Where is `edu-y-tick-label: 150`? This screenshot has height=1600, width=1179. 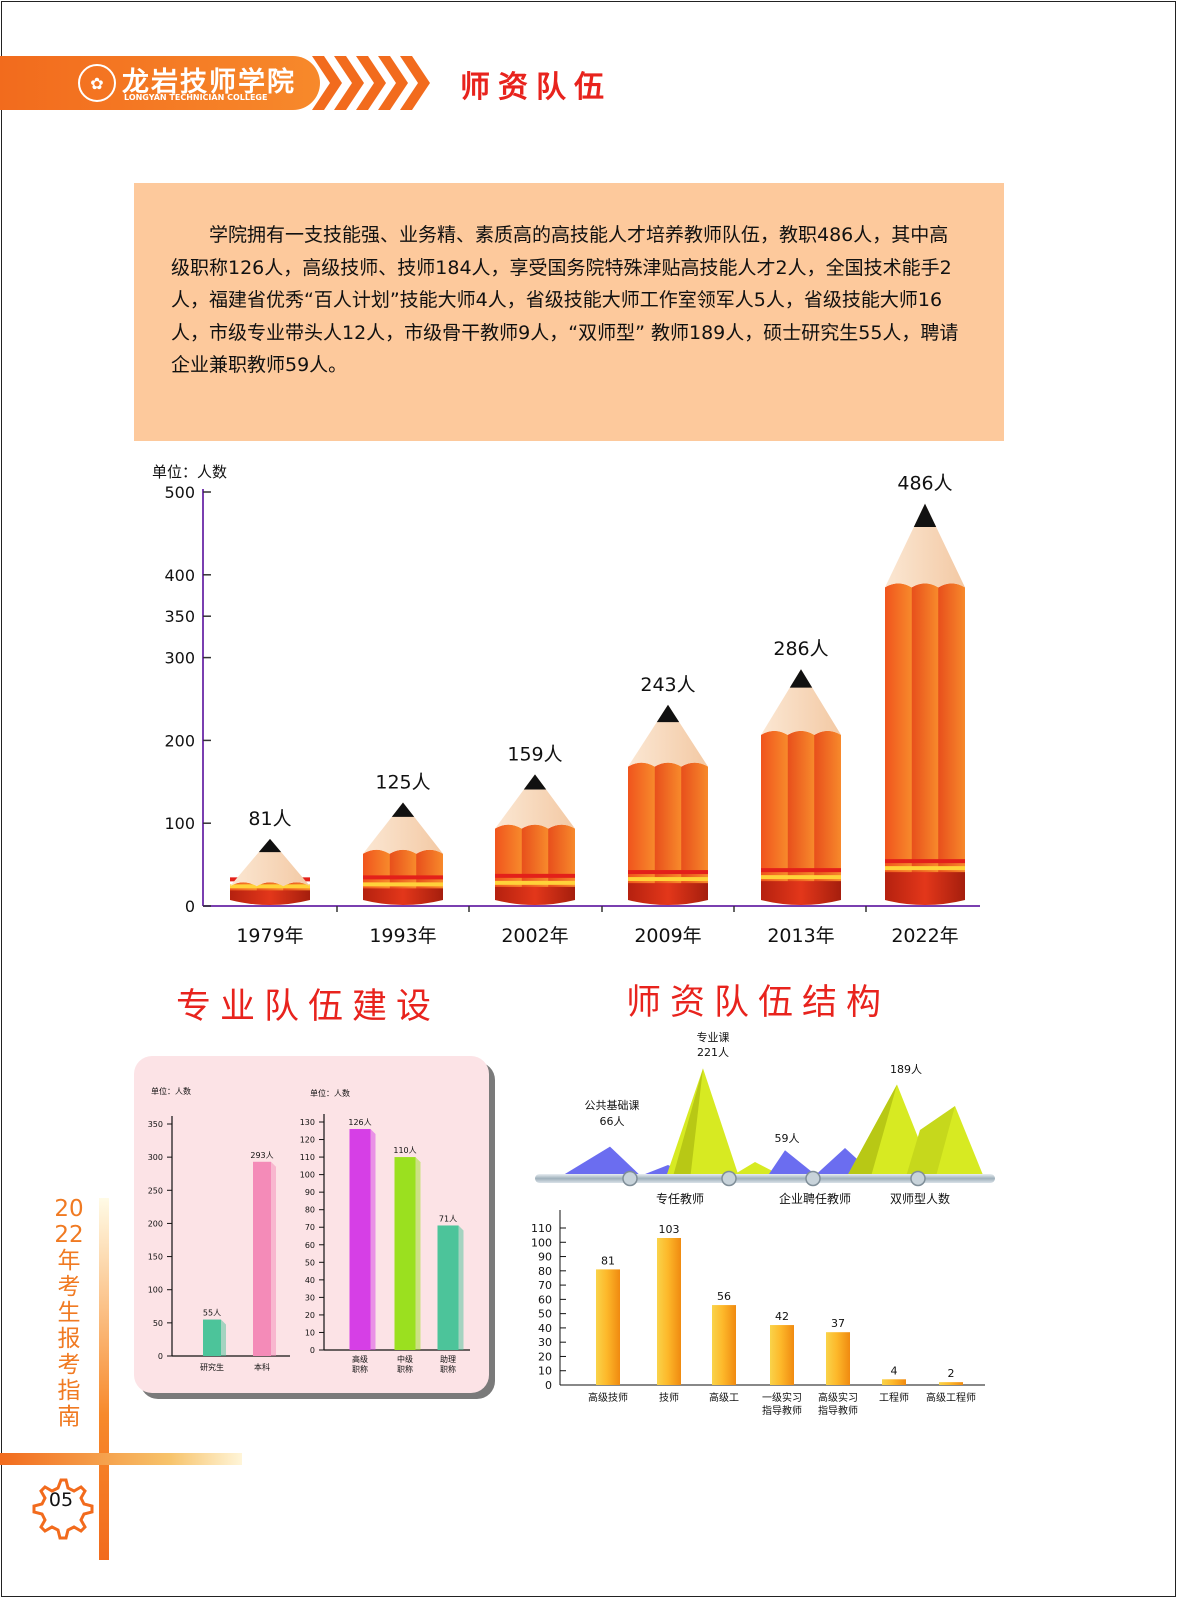
edu-y-tick-label: 150 is located at coordinates (155, 1257).